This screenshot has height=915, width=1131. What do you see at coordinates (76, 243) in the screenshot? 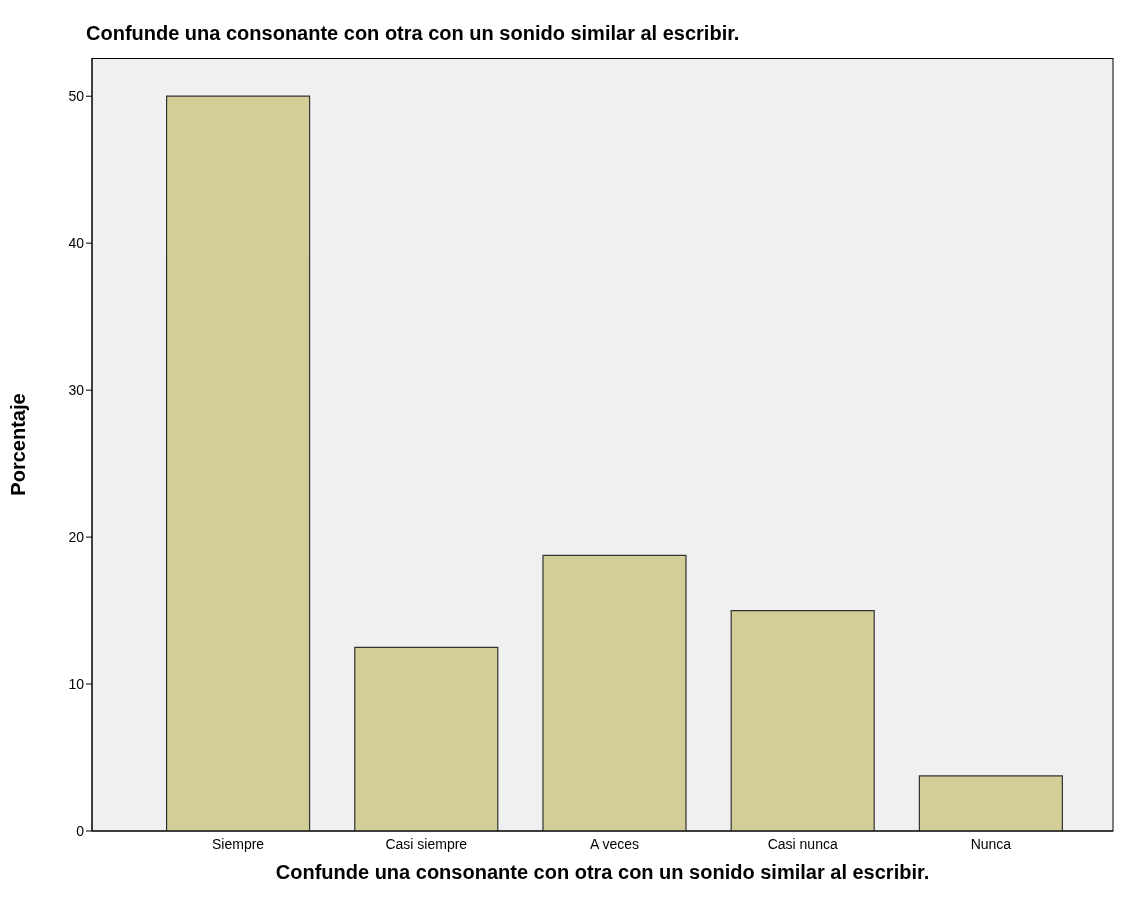
I see `y-tick-label: 40` at bounding box center [76, 243].